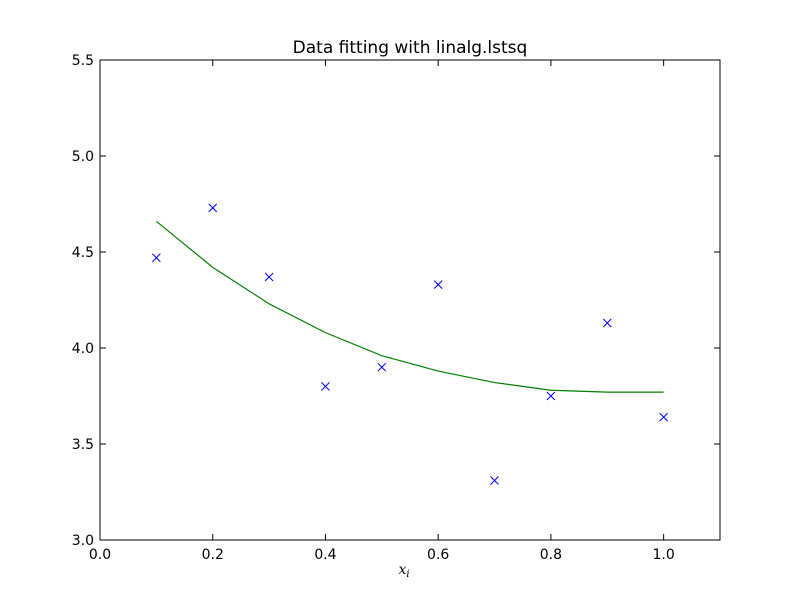 The height and width of the screenshot is (600, 800). What do you see at coordinates (213, 555) in the screenshot?
I see `x-tick-label: 0.2` at bounding box center [213, 555].